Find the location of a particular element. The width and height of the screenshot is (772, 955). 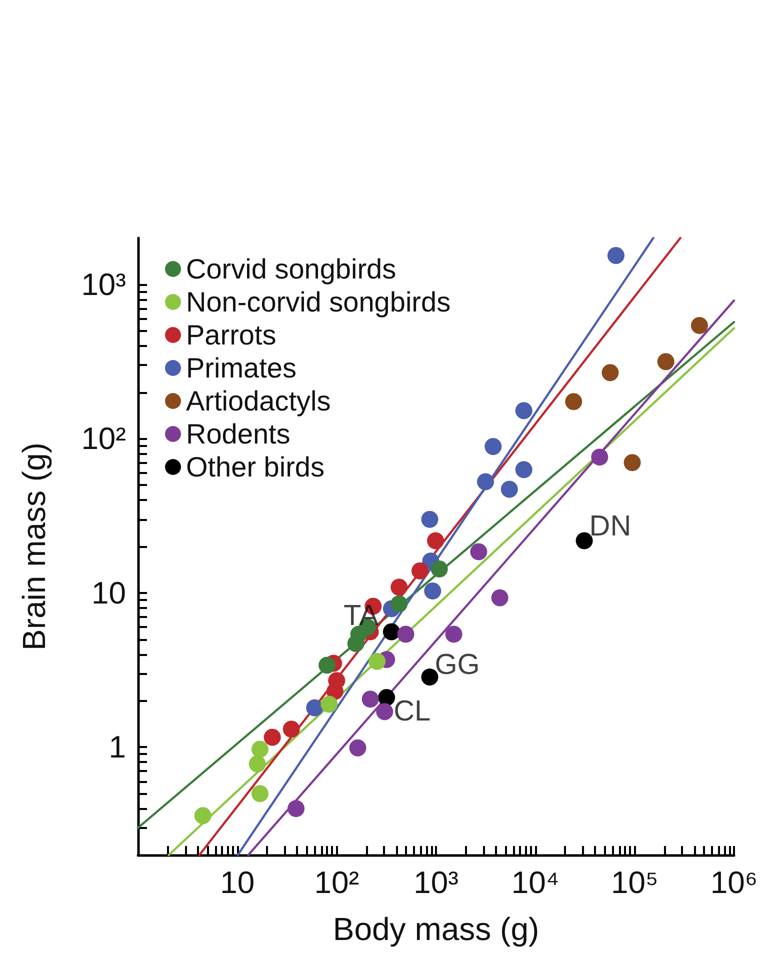

x-tick-label: 10⁴ is located at coordinates (535, 882).